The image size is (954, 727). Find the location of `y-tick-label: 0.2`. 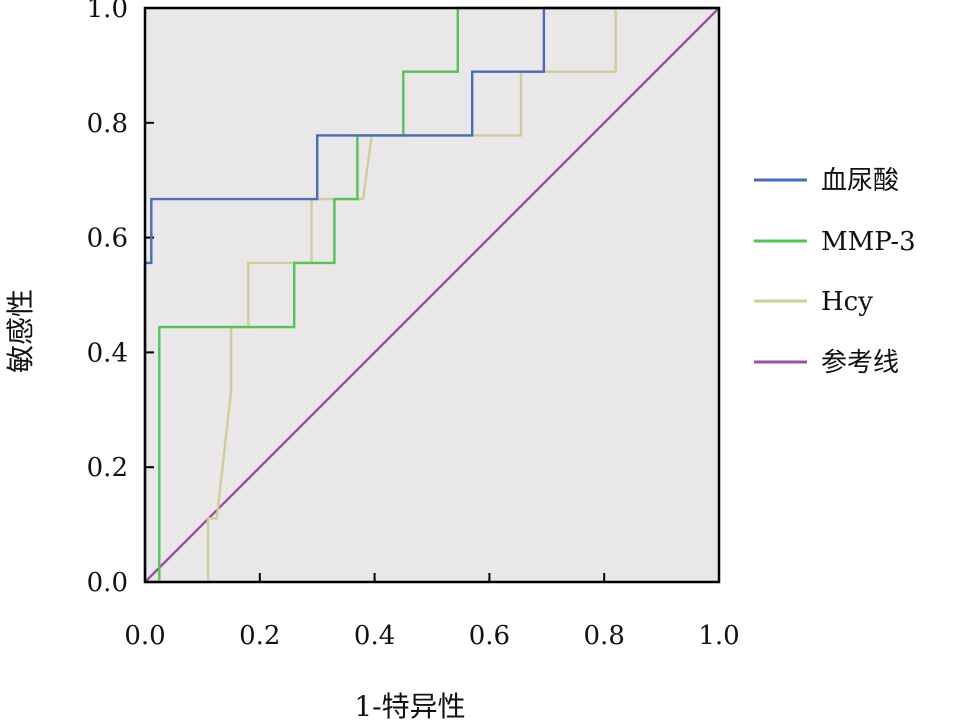

y-tick-label: 0.2 is located at coordinates (107, 468).